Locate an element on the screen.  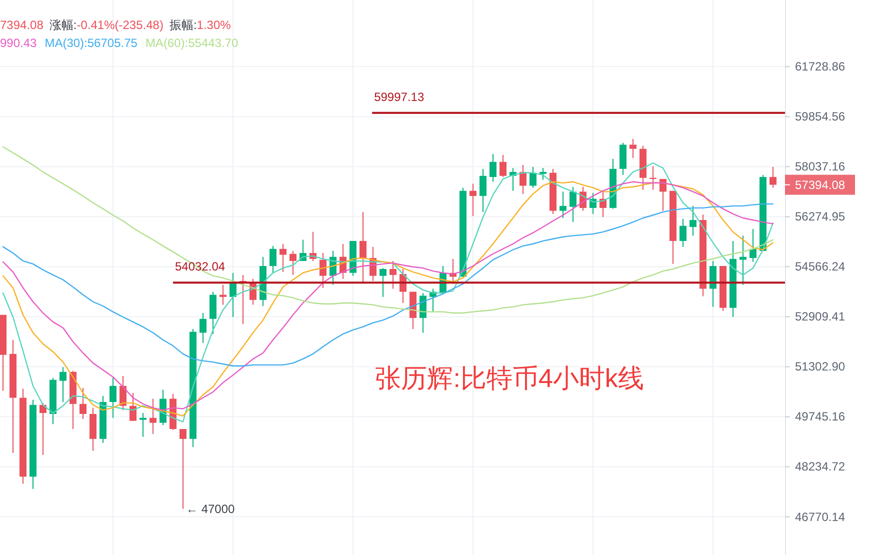
y-tick-label: 58037.16 is located at coordinates (820, 167).